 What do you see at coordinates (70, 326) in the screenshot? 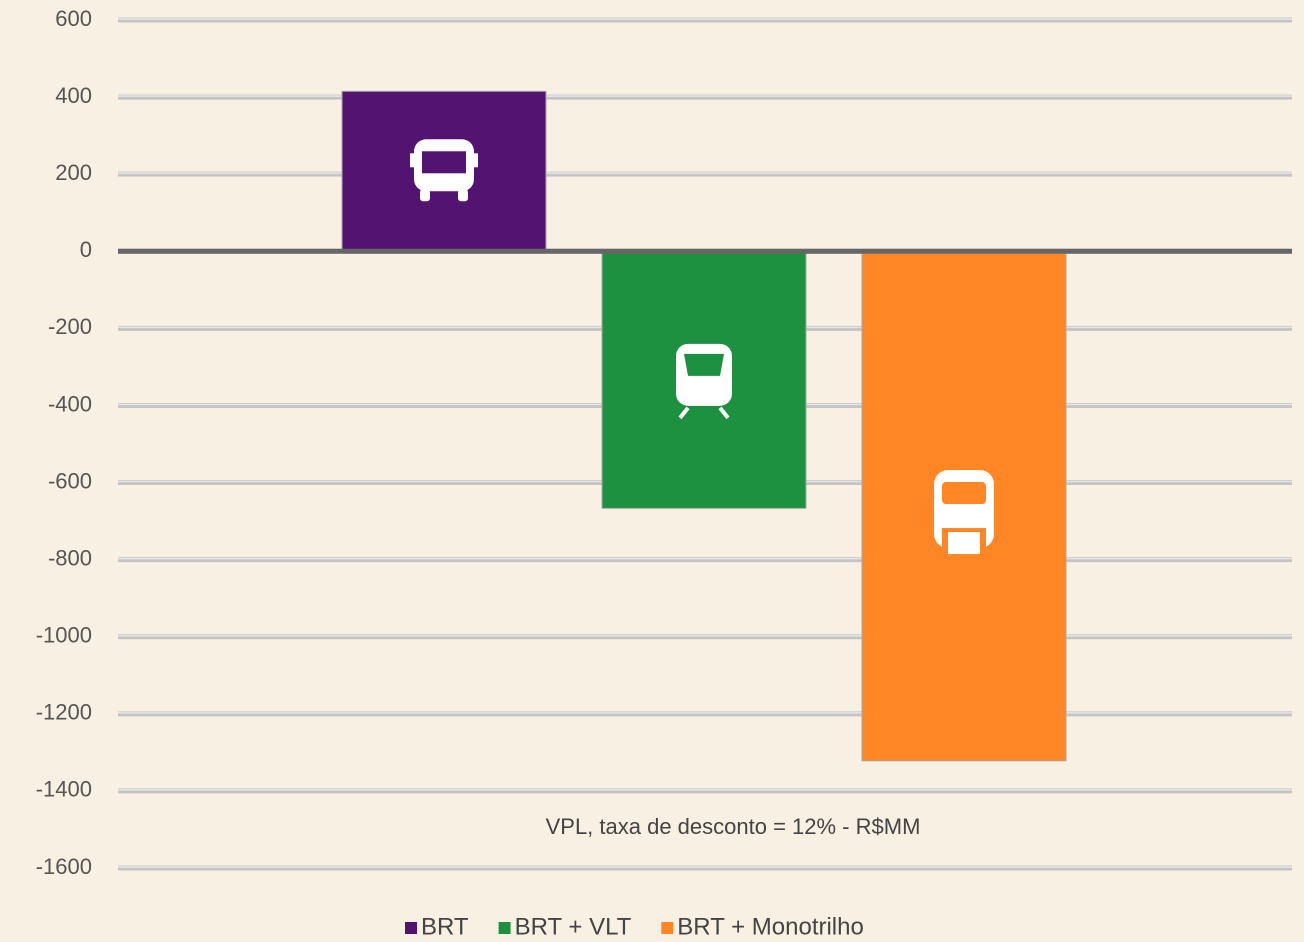
I see `y-tick-label: -200` at bounding box center [70, 326].